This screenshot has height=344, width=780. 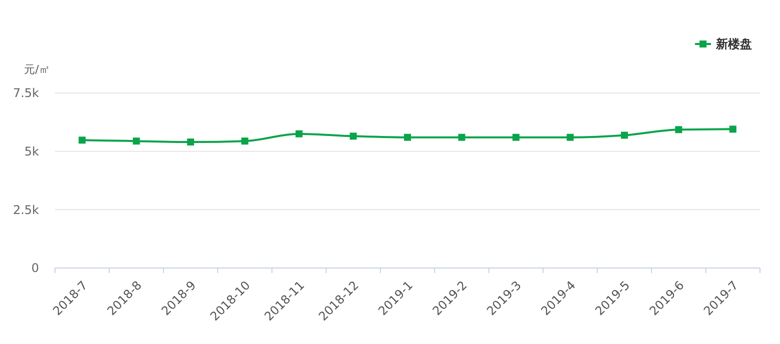 What do you see at coordinates (37, 69) in the screenshot?
I see `y-axis-title: 元/㎡` at bounding box center [37, 69].